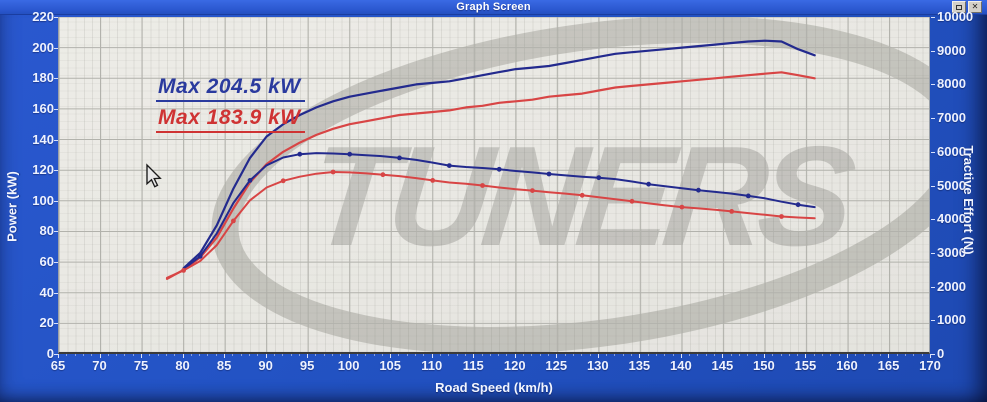  Describe the element at coordinates (43, 200) in the screenshot. I see `left-axis-tick-label: 100` at that location.